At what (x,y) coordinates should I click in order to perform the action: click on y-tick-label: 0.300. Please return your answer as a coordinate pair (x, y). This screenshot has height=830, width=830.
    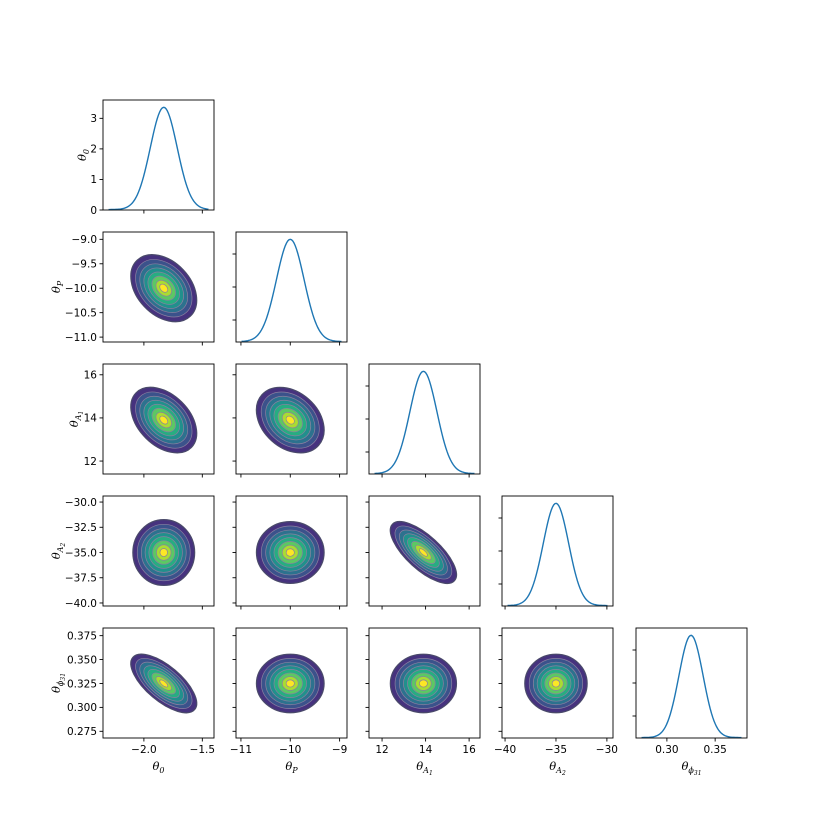
    Looking at the image, I should click on (82, 708).